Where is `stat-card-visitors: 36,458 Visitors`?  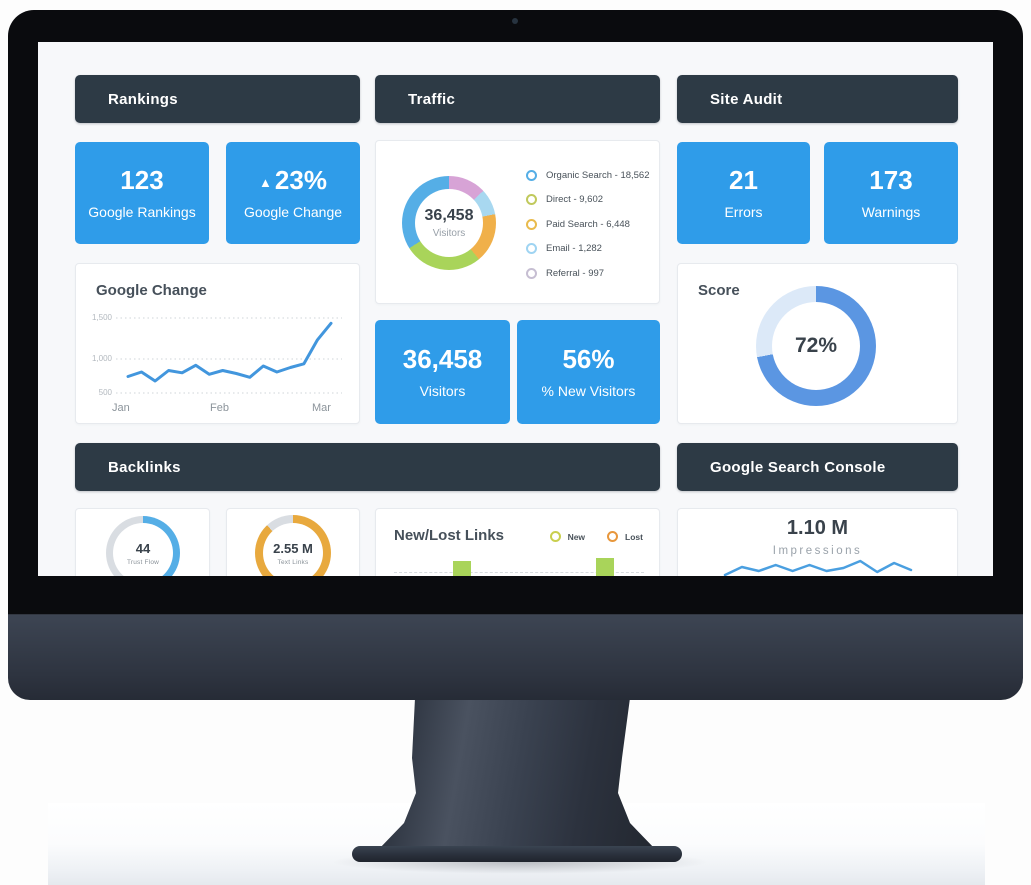
stat-card-visitors: 36,458 Visitors is located at coordinates (442, 372).